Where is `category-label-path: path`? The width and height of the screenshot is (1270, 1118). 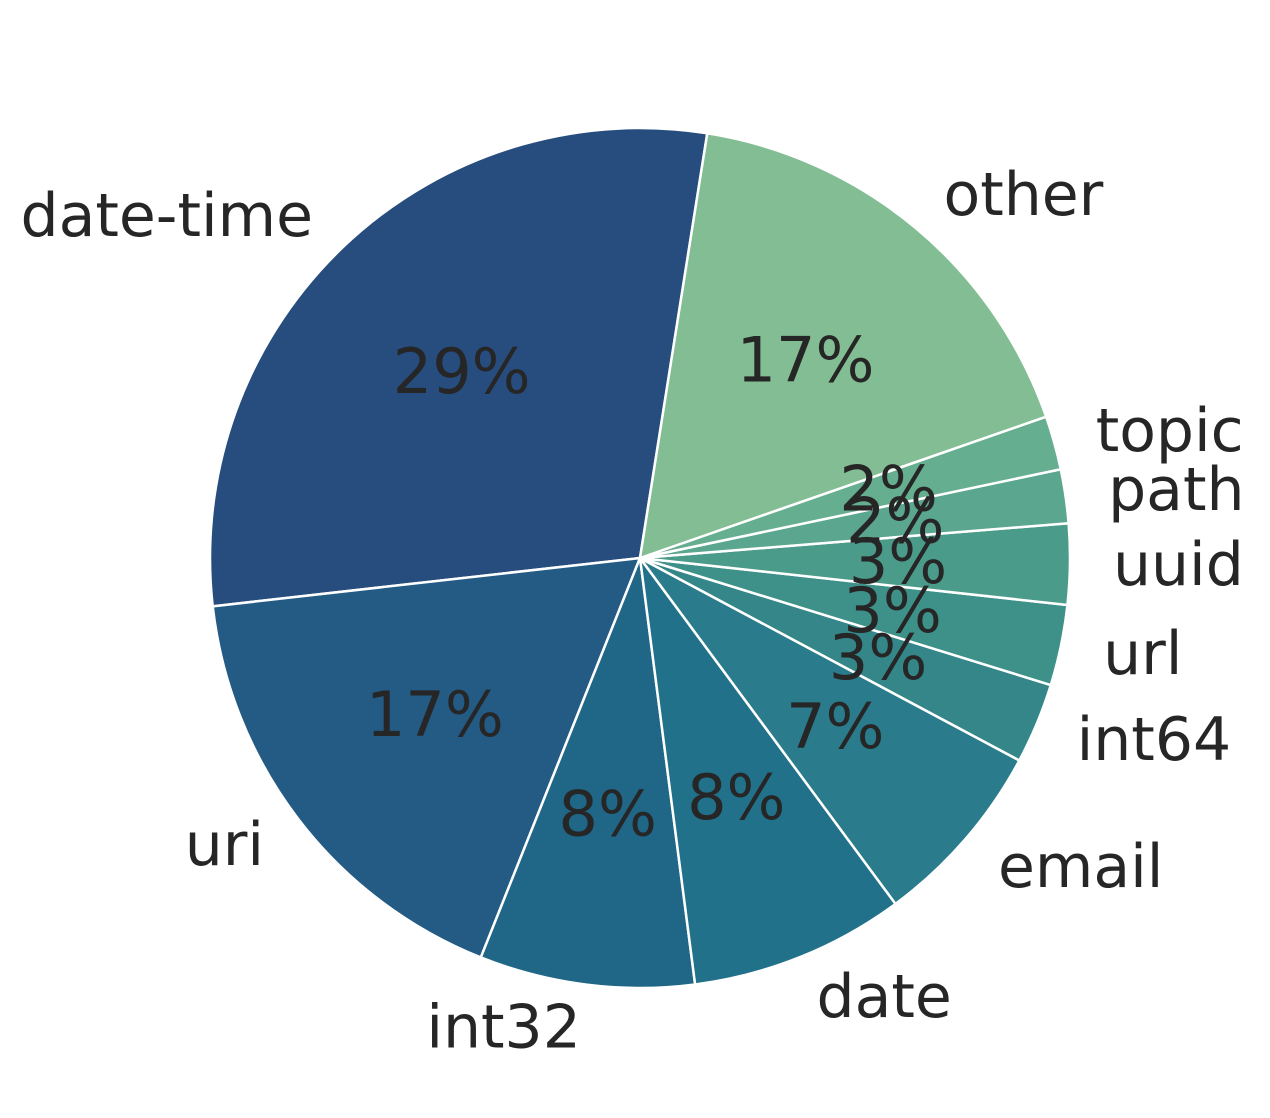
category-label-path: path is located at coordinates (1176, 490).